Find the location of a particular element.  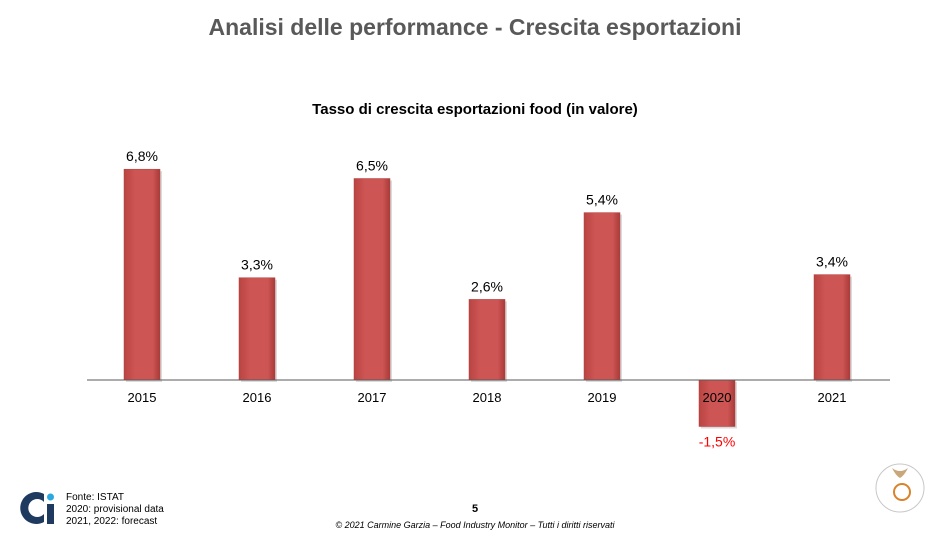

source-line: 2020: provisional data is located at coordinates (115, 509).